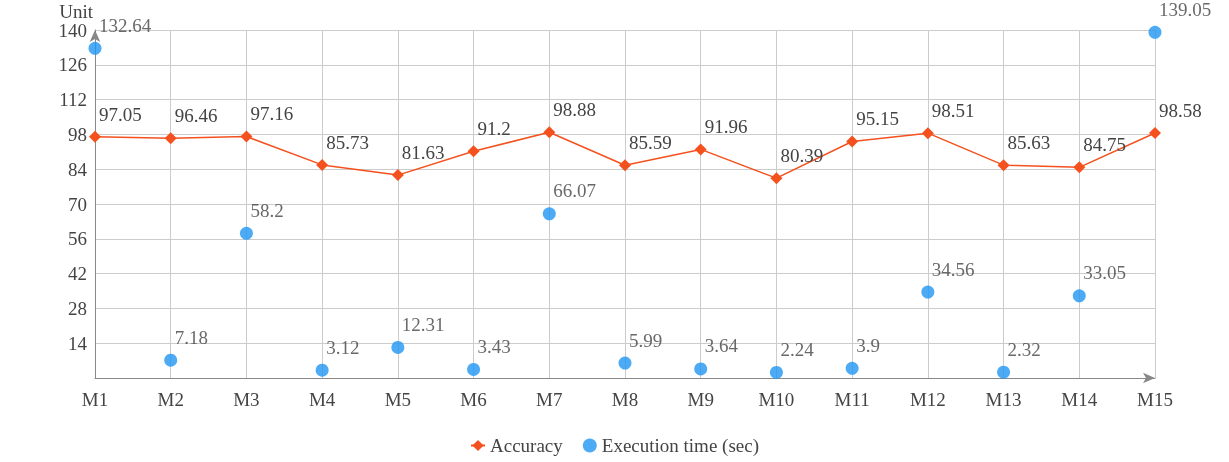  Describe the element at coordinates (72, 30) in the screenshot. I see `y-tick-label: 140` at that location.